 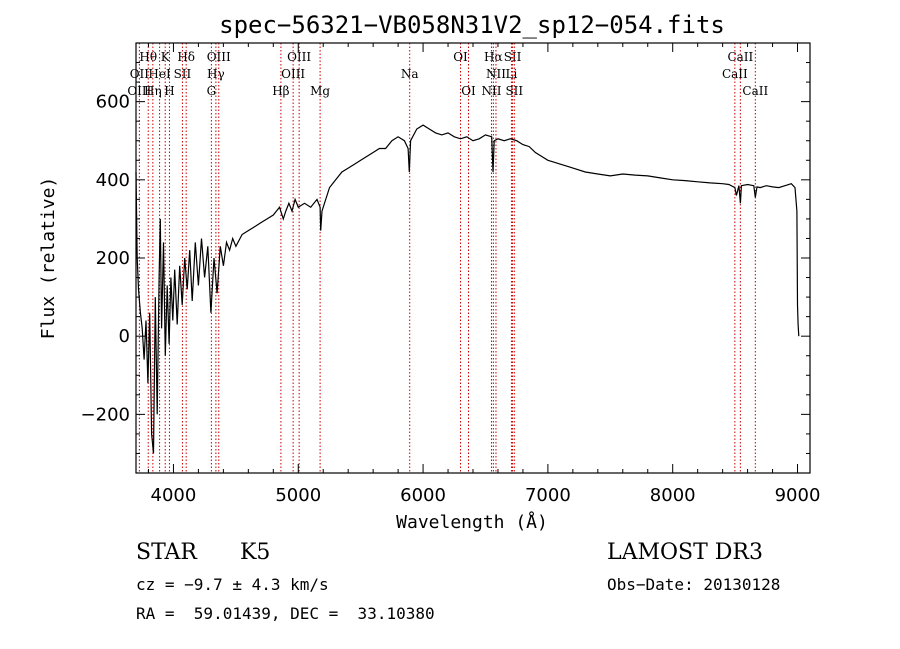 I want to click on survey-name: LAMOST DR3, so click(x=685, y=552).